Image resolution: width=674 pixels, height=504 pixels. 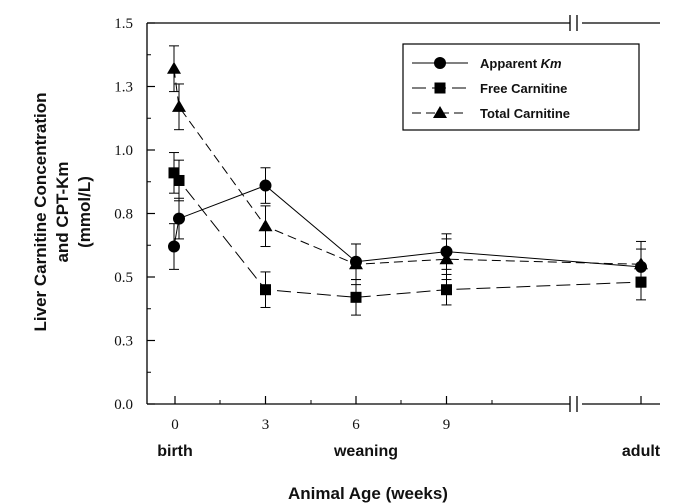 What do you see at coordinates (447, 425) in the screenshot?
I see `x-tick-label: 9` at bounding box center [447, 425].